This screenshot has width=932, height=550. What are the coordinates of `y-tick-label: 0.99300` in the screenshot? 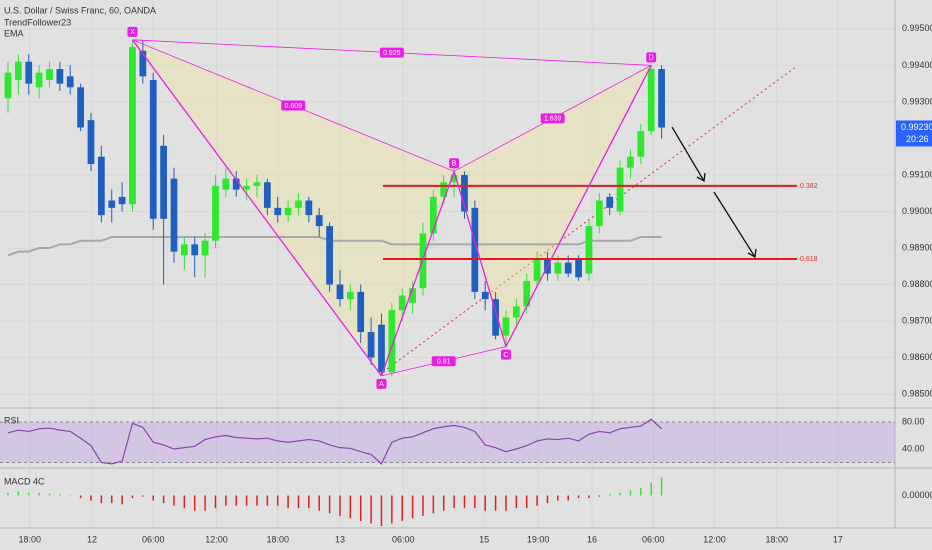 It's located at (917, 101).